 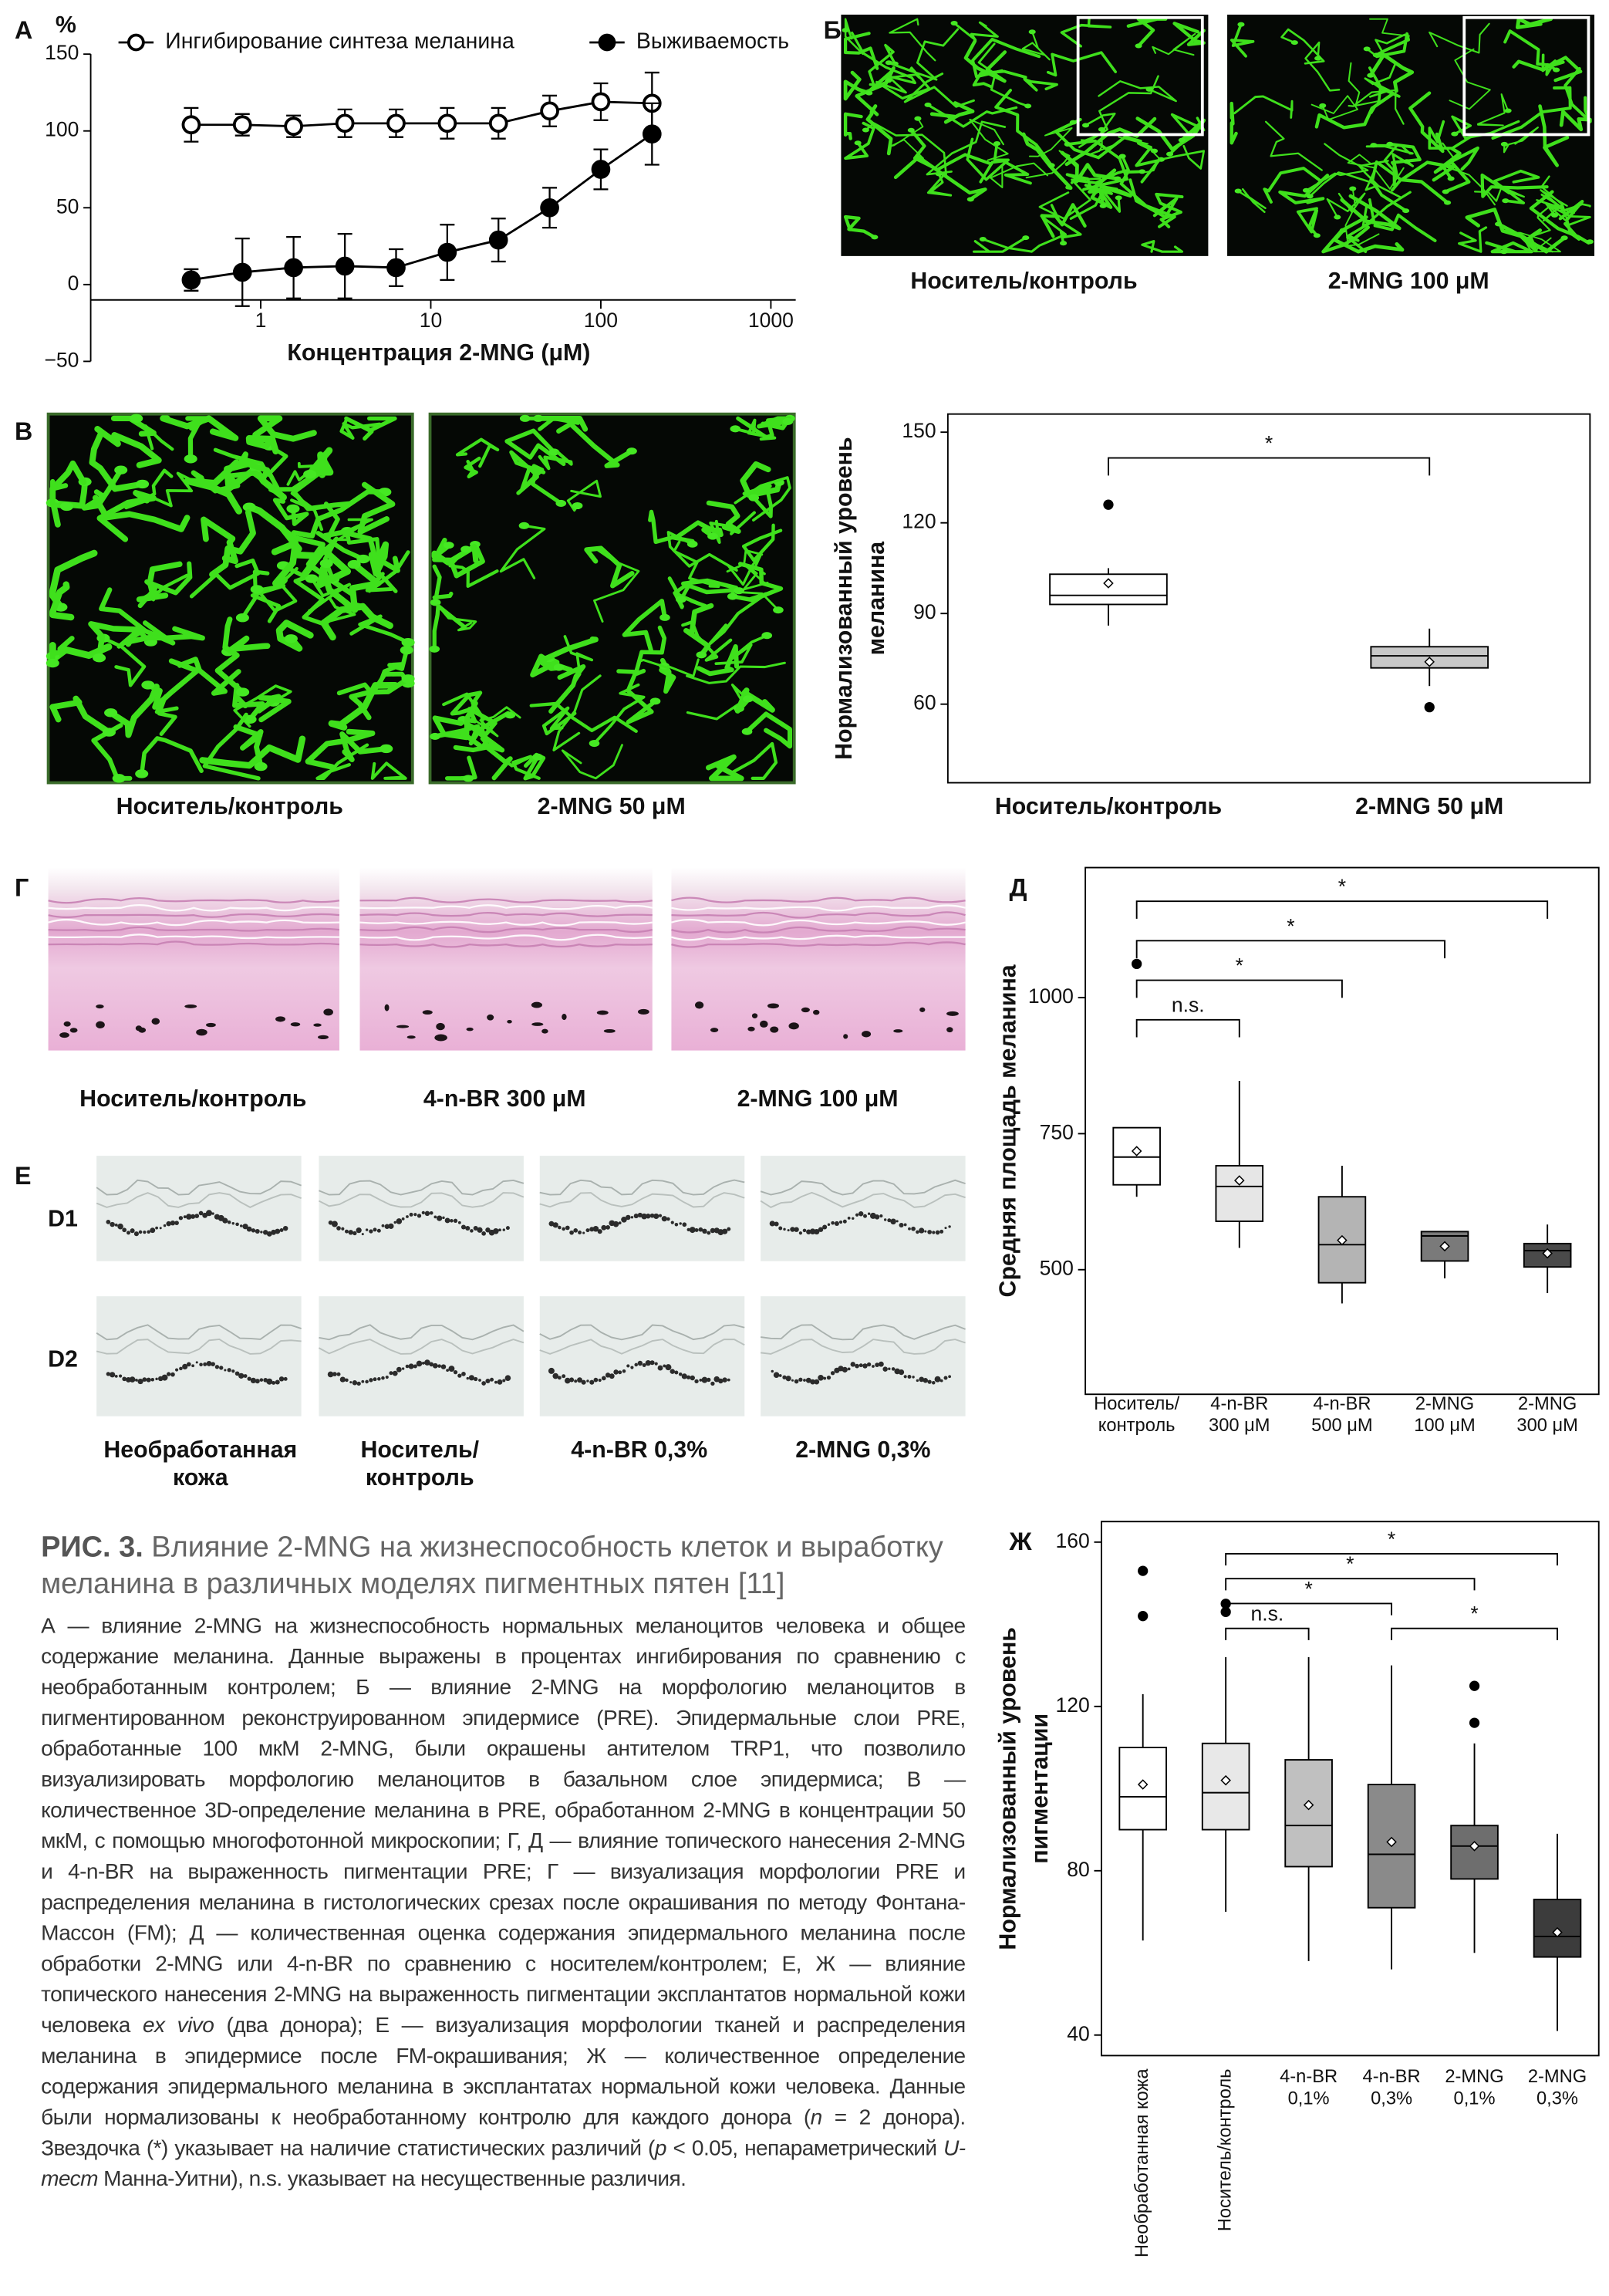 I want to click on y-tick-label: 150, so click(x=62, y=52).